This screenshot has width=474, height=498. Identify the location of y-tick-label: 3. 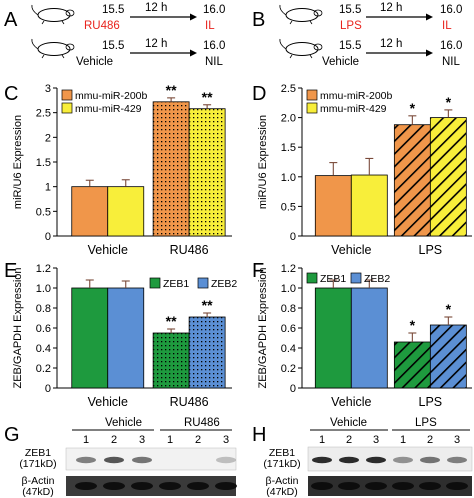
(48, 89).